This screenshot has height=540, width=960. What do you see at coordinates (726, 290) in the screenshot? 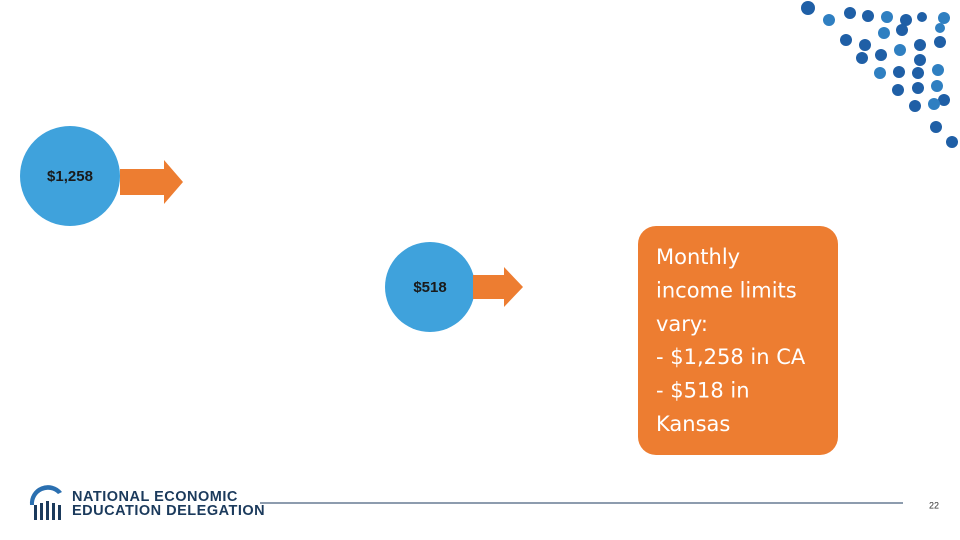
I see `callout-line: income limits` at bounding box center [726, 290].